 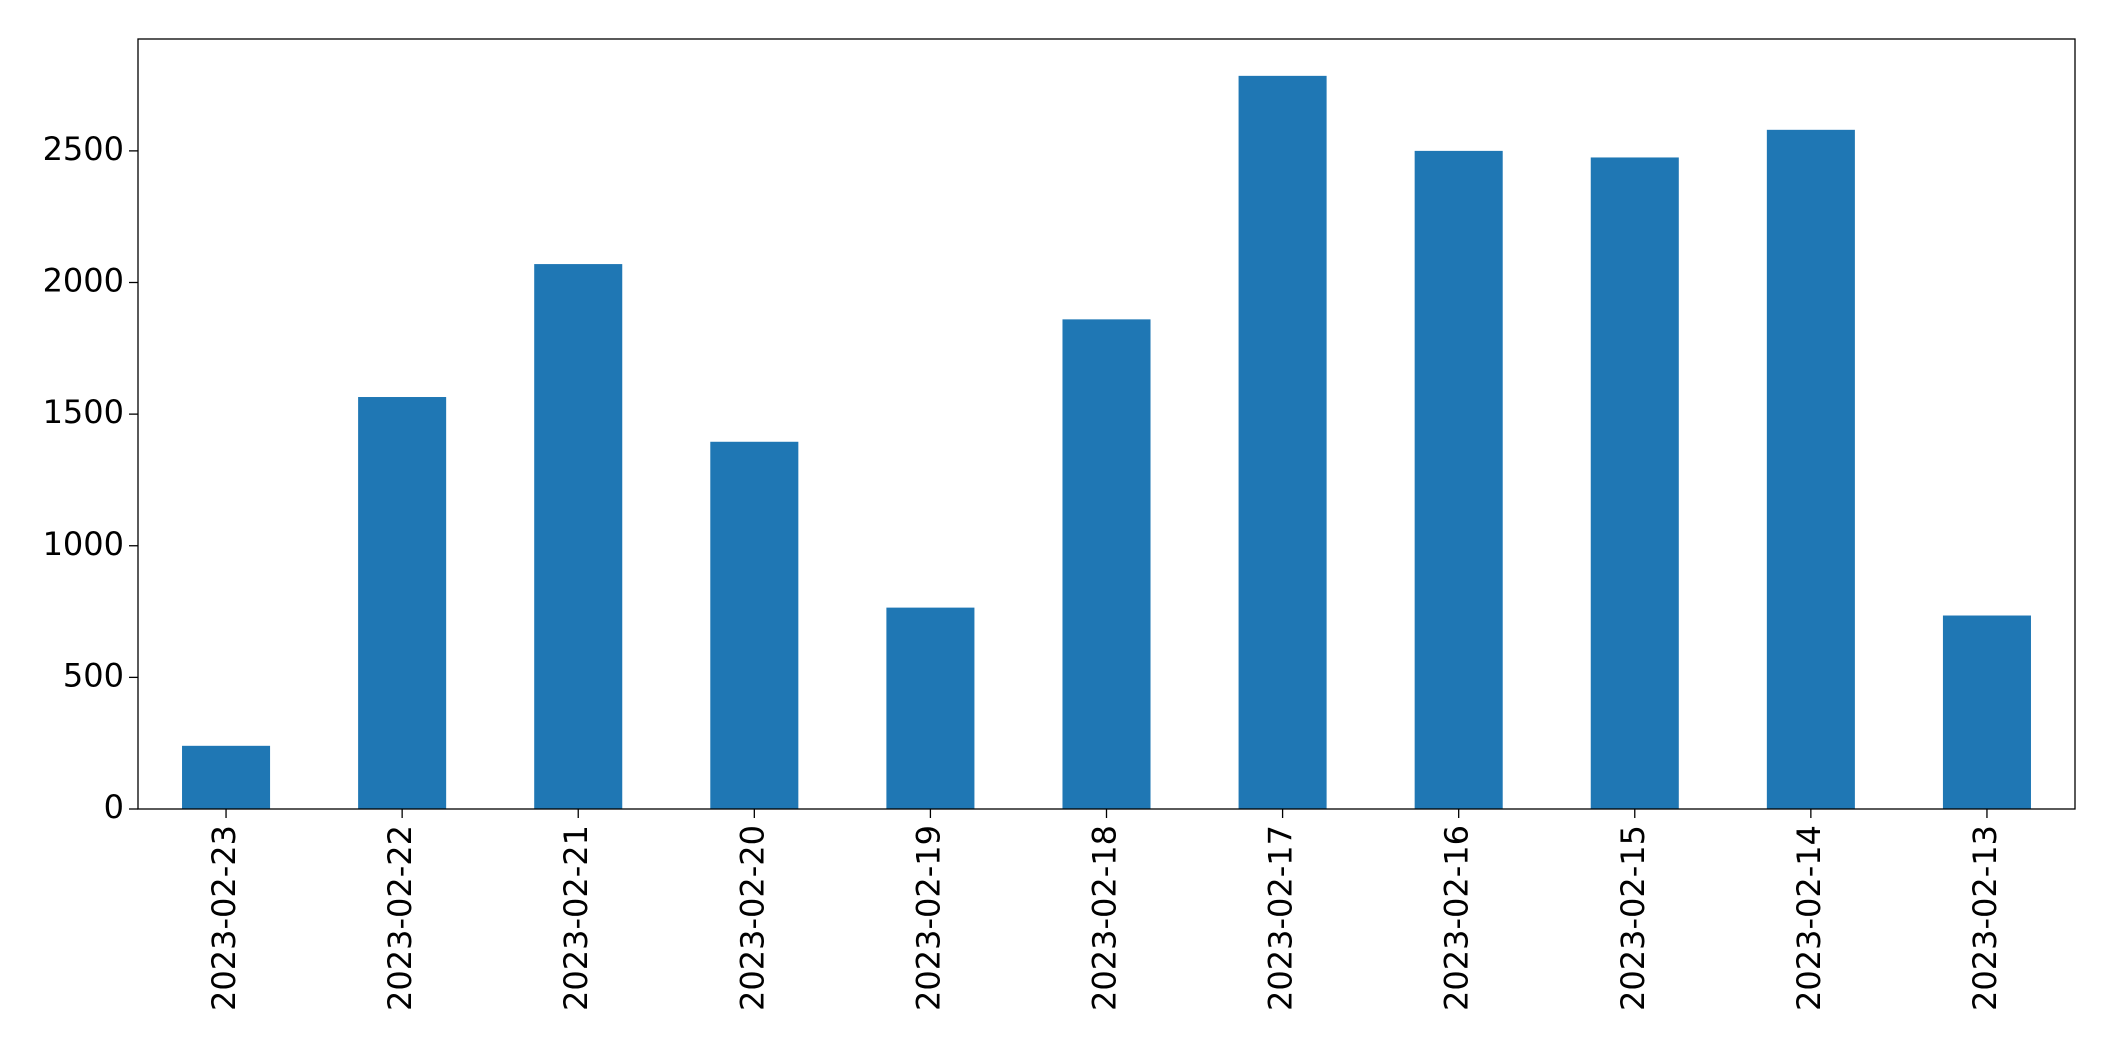 What do you see at coordinates (93, 675) in the screenshot?
I see `y-tick-label: 500` at bounding box center [93, 675].